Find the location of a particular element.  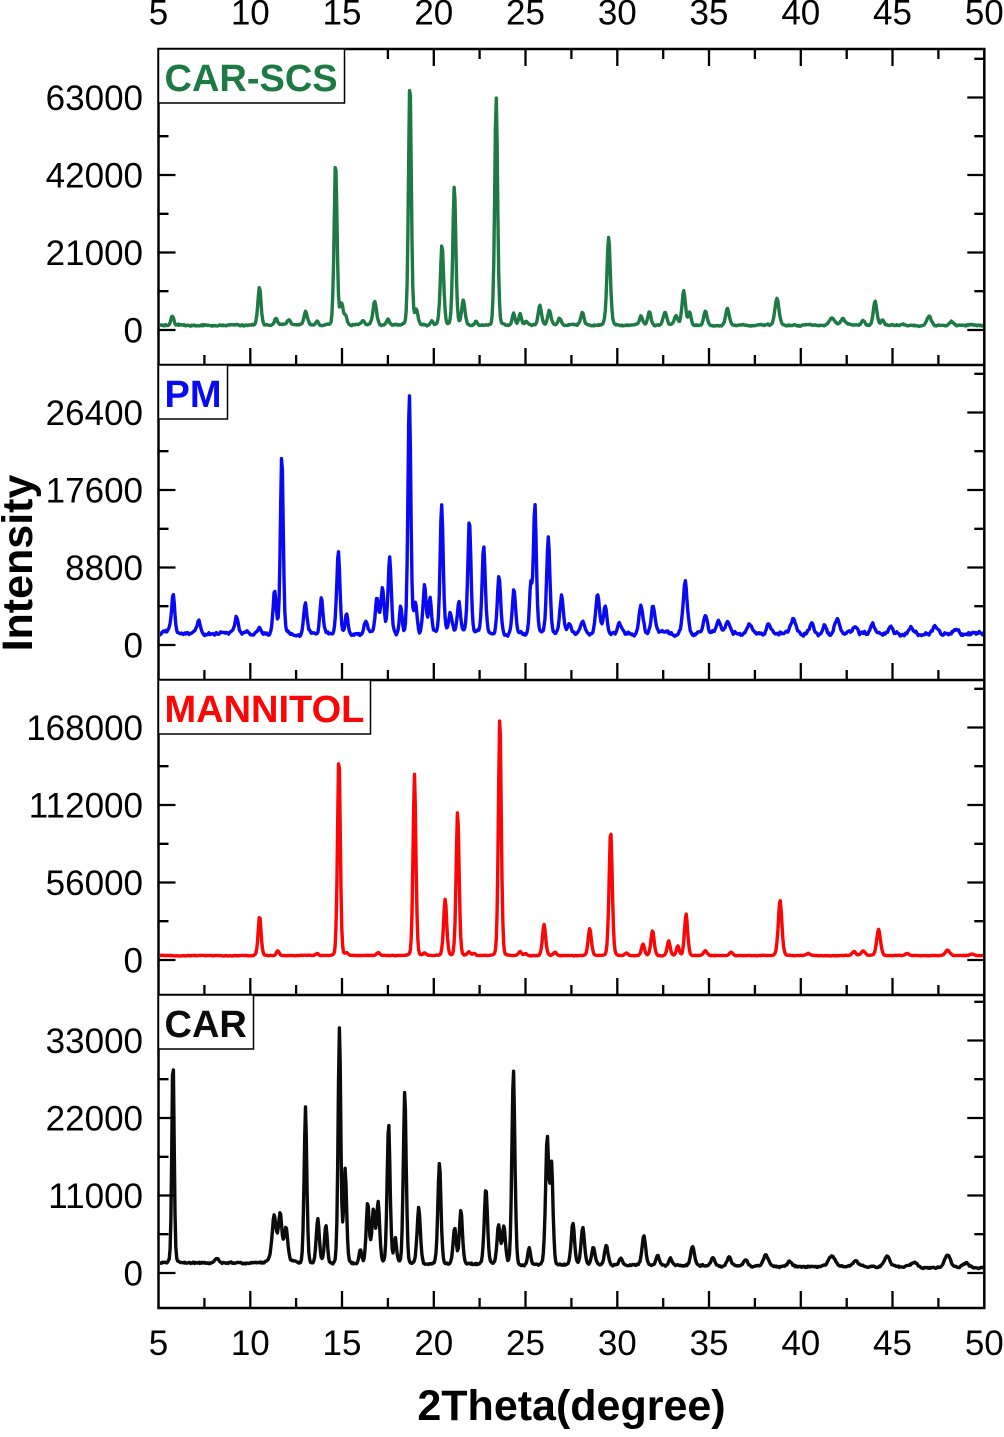

svg-text: 168000 is located at coordinates (84, 728).